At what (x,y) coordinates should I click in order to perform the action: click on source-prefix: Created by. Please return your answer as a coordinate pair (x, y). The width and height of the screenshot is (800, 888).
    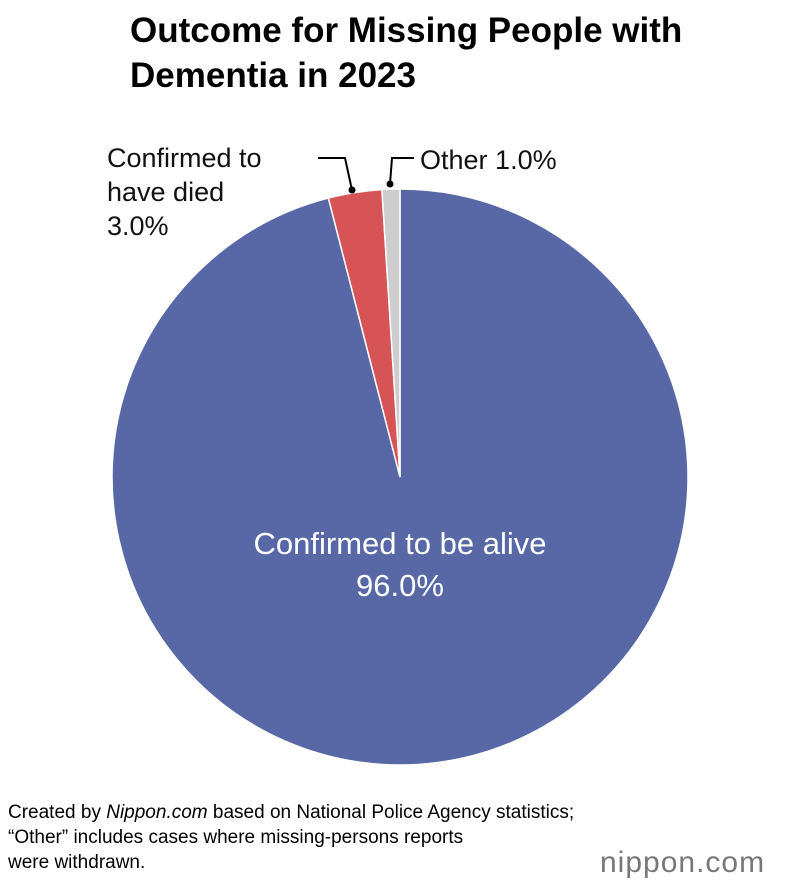
    Looking at the image, I should click on (54, 812).